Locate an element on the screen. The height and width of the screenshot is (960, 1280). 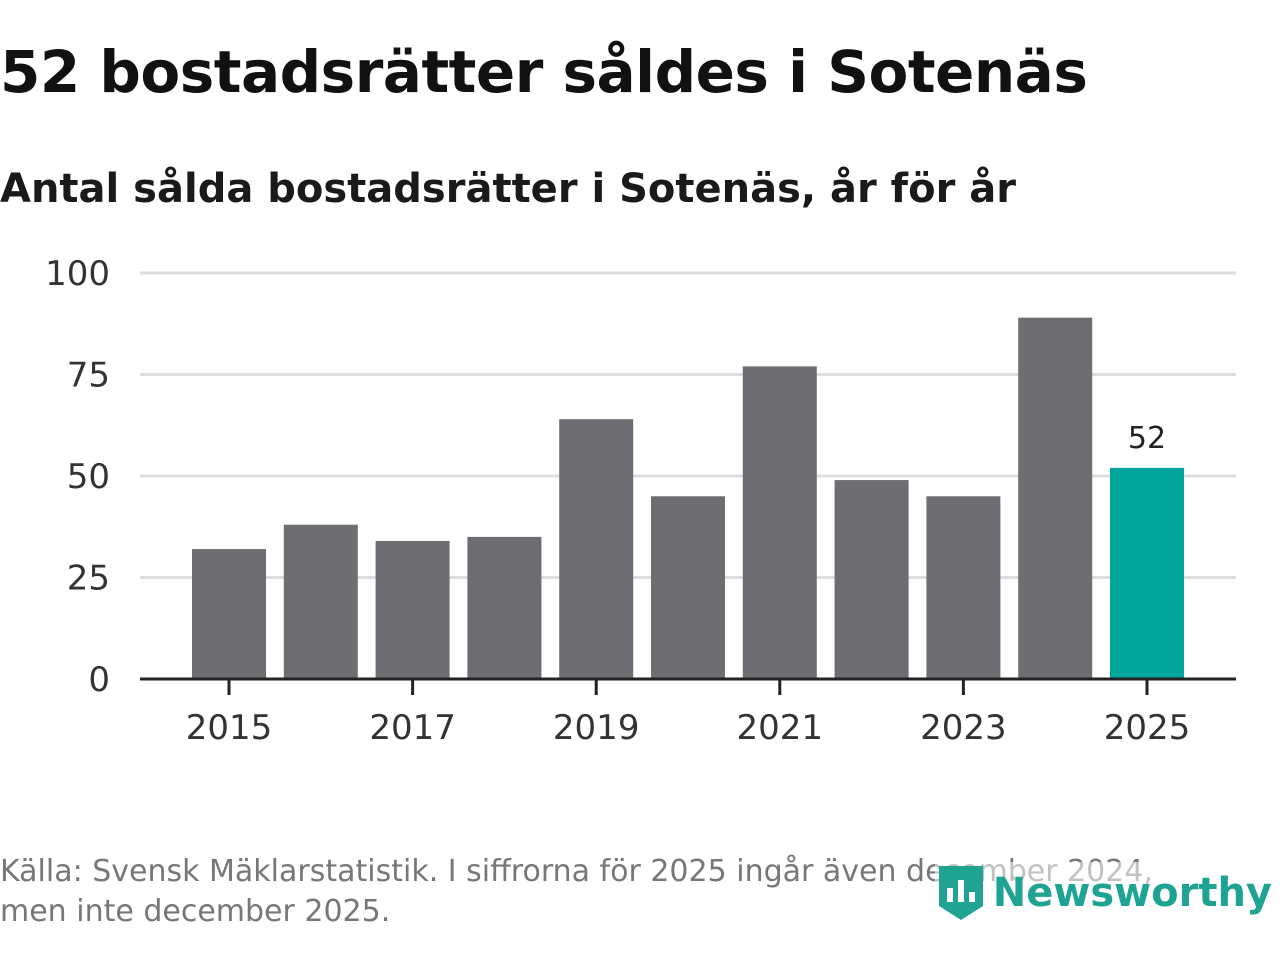
y-tick-label-0: 0 is located at coordinates (99, 680).